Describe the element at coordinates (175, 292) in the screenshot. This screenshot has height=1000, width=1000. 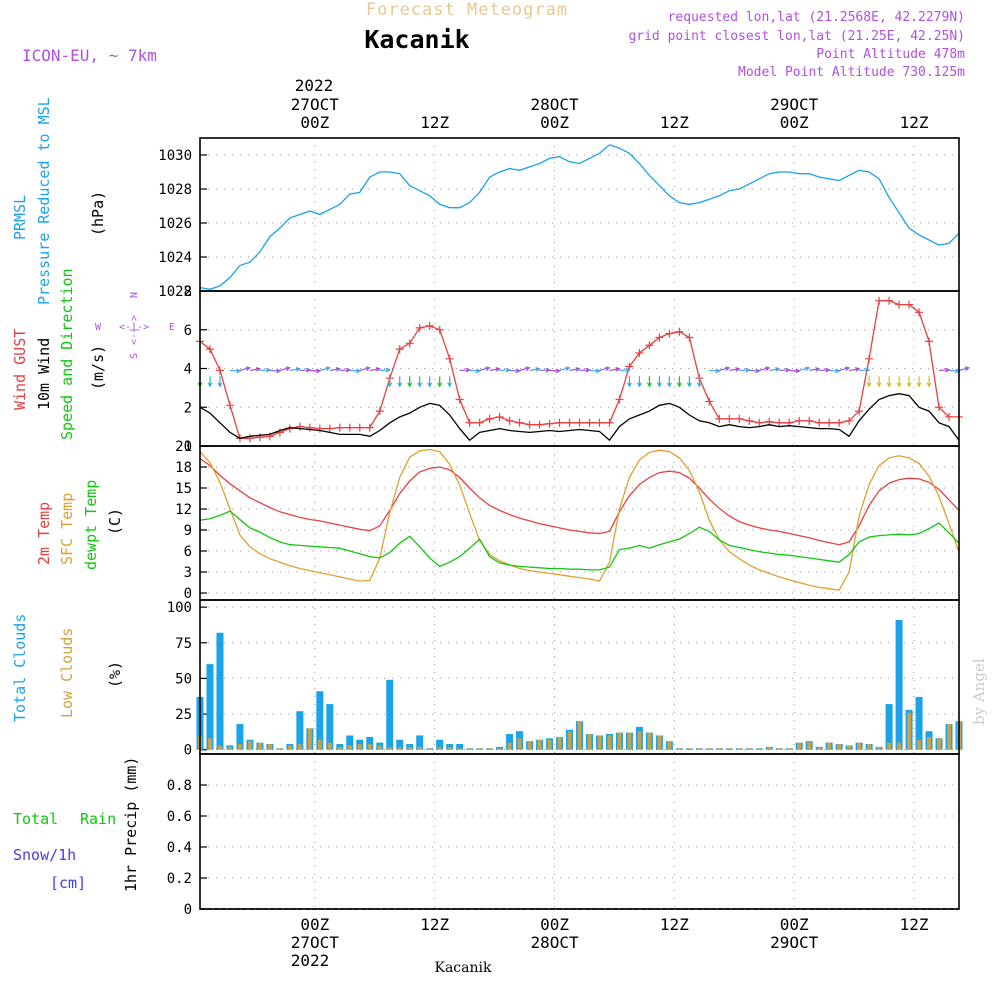
I see `y-tick-label: 1022` at that location.